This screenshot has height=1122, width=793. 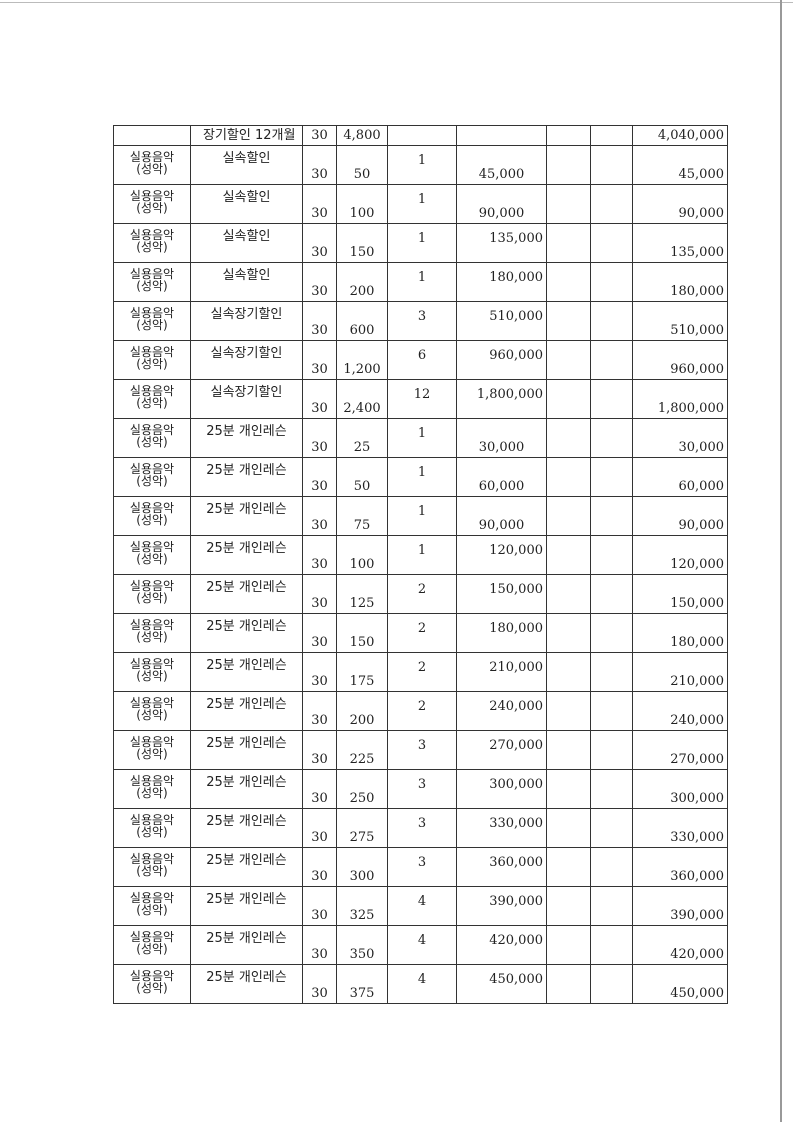 I want to click on table-row: 실용음악 (성악) 25분 개인레슨 30 250 3 300,000 300,000, so click(x=420, y=789).